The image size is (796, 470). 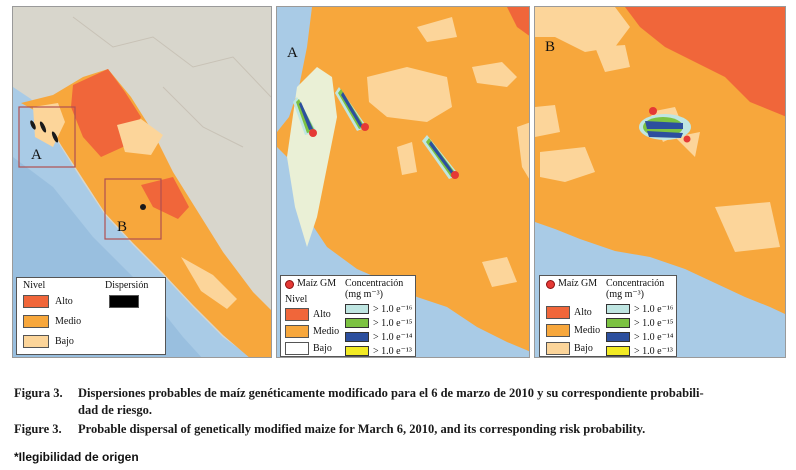 What do you see at coordinates (296, 299) in the screenshot?
I see `legend-nivel: Nivel` at bounding box center [296, 299].